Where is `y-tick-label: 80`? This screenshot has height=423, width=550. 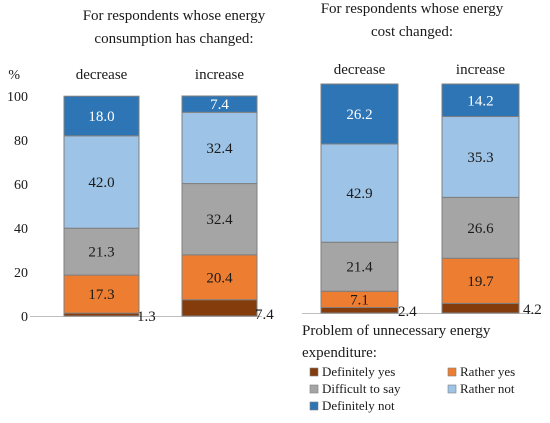 y-tick-label: 80 is located at coordinates (21, 141).